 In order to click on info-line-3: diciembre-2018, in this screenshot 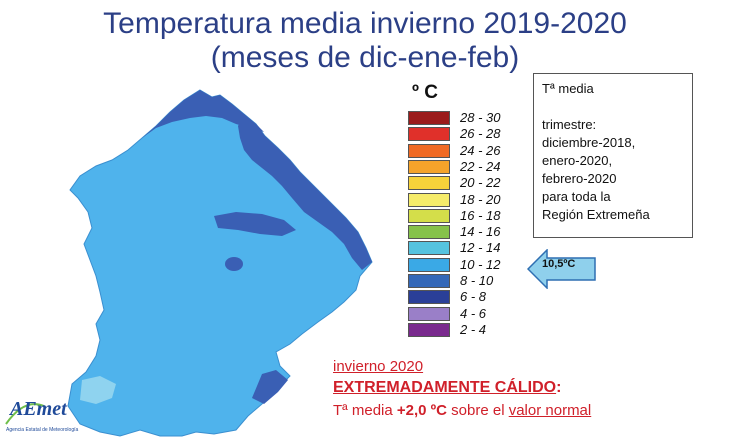, I will do `click(589, 142)`.